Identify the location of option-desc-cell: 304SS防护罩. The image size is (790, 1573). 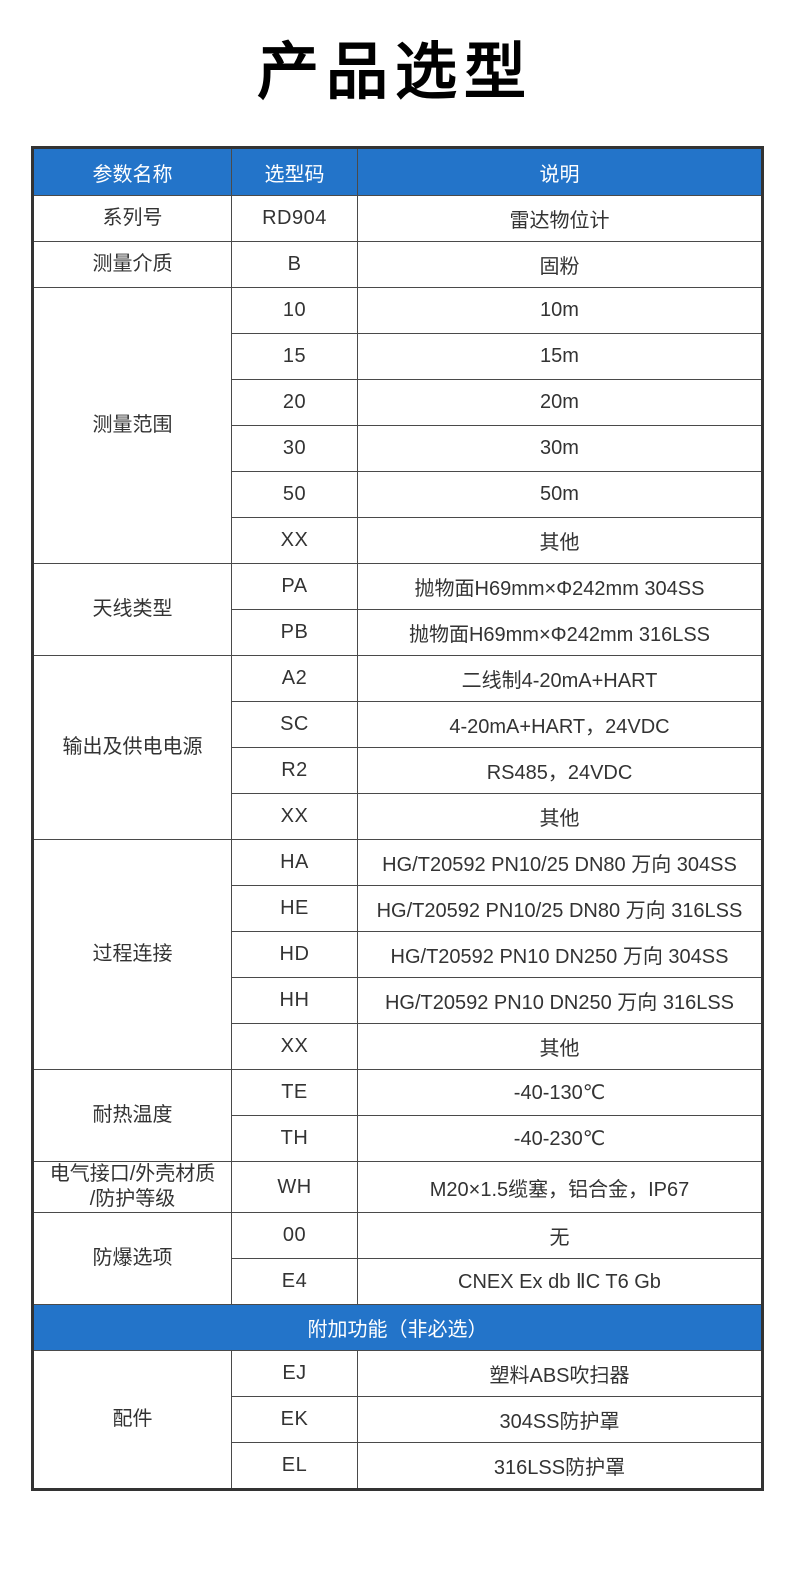
(560, 1419).